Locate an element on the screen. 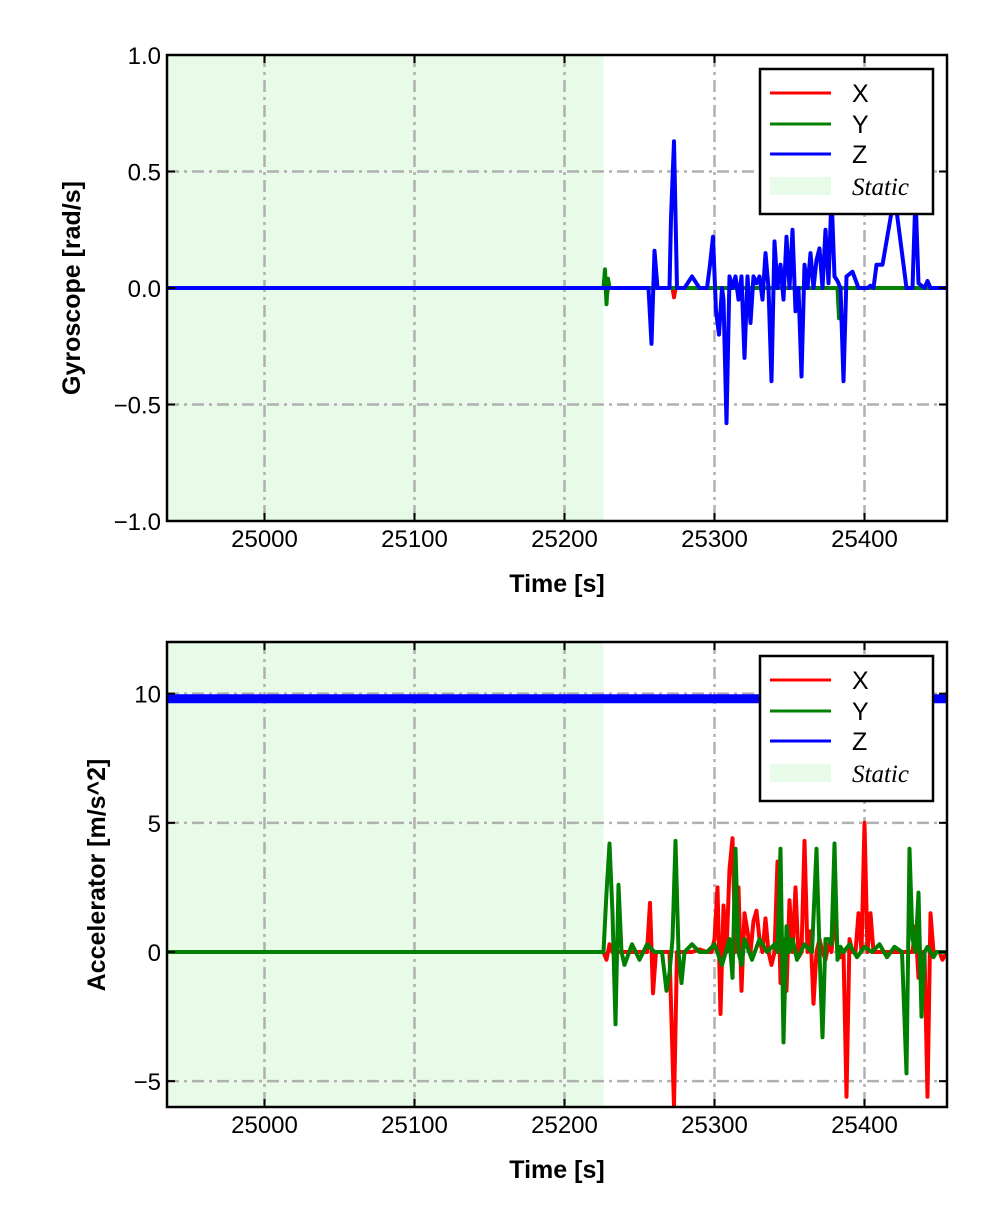  acc-x-tick-label: 25400 is located at coordinates (864, 1125).